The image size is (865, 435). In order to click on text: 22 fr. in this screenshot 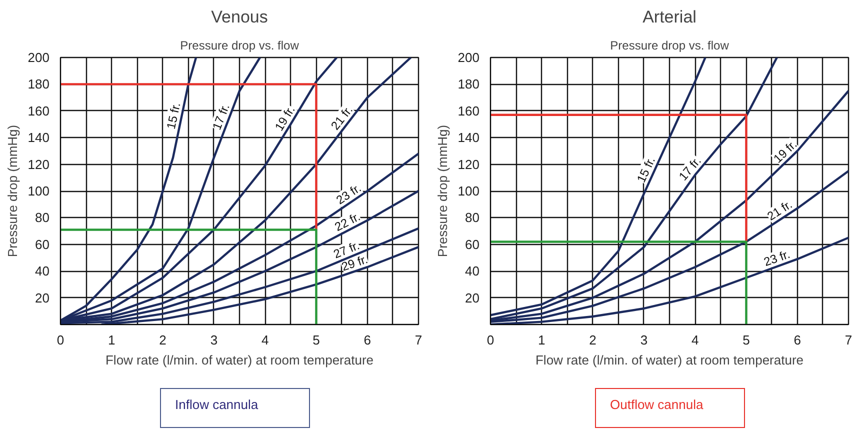, I will do `click(347, 221)`.